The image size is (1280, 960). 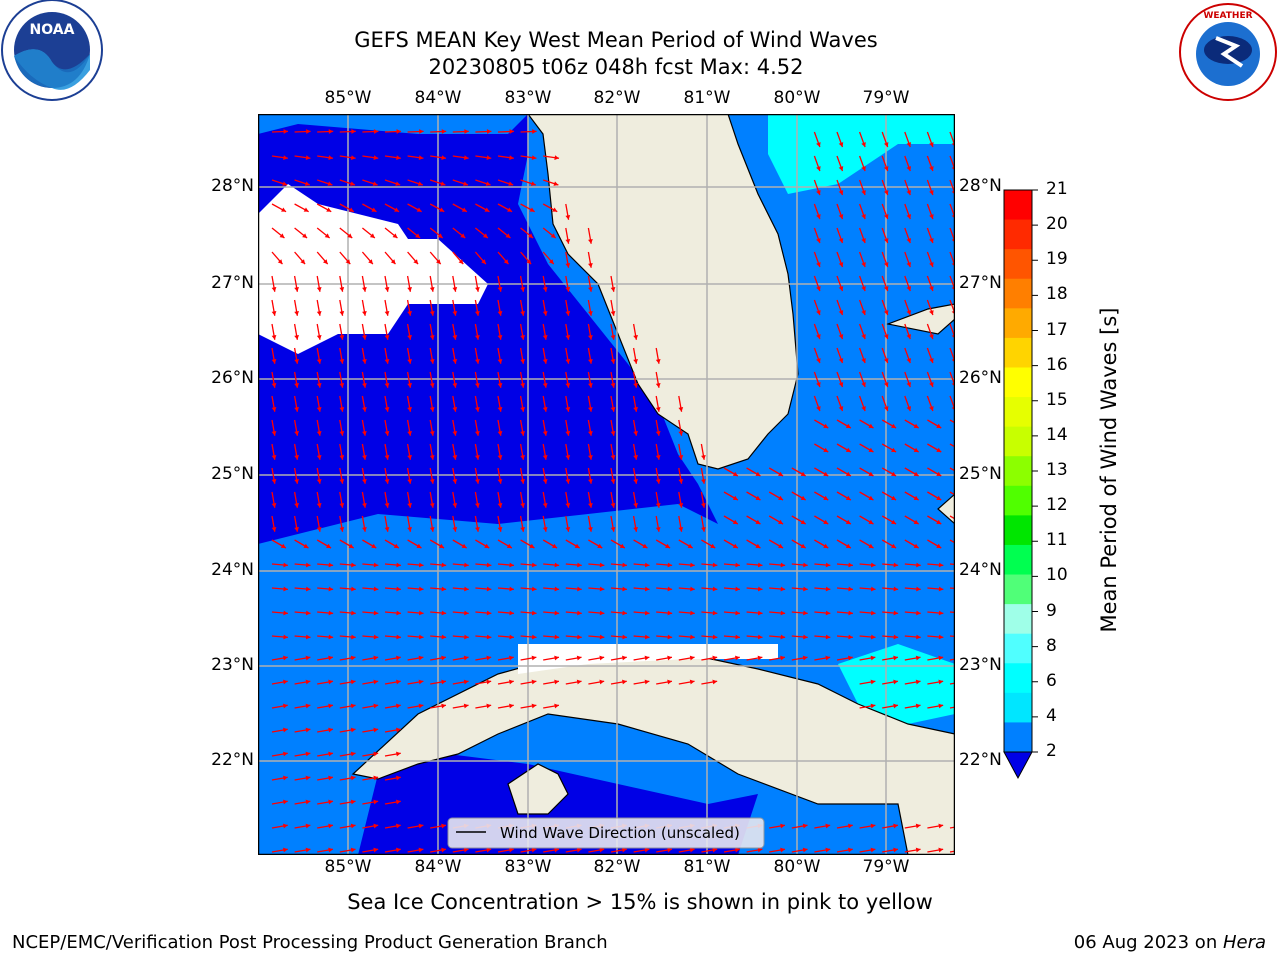 I want to click on colorbar-tick-label: 14, so click(x=1057, y=434).